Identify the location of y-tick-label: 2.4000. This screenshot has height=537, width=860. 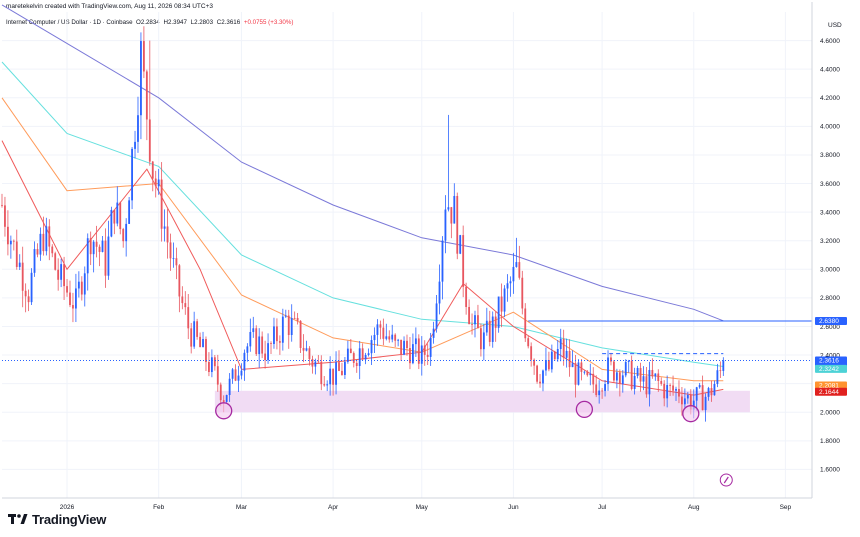
(830, 355).